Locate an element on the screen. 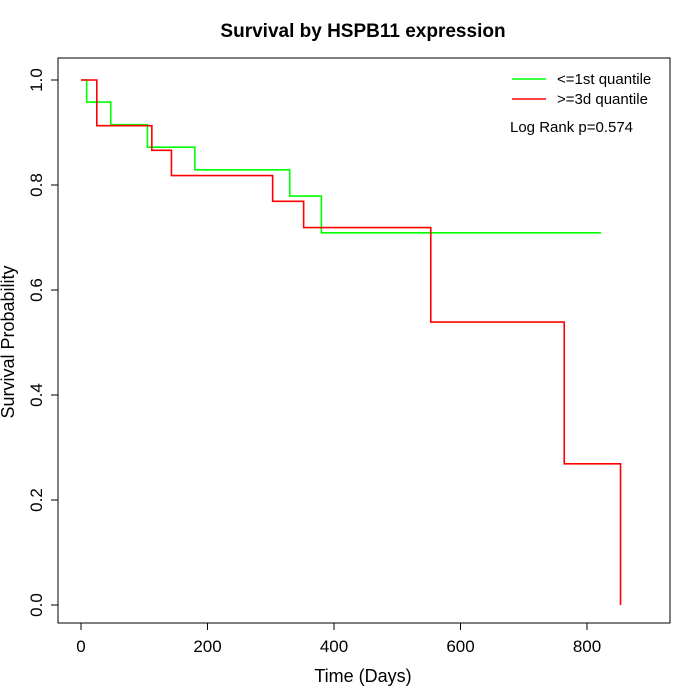 Image resolution: width=700 pixels, height=700 pixels. x-tick-label: 200 is located at coordinates (207, 646).